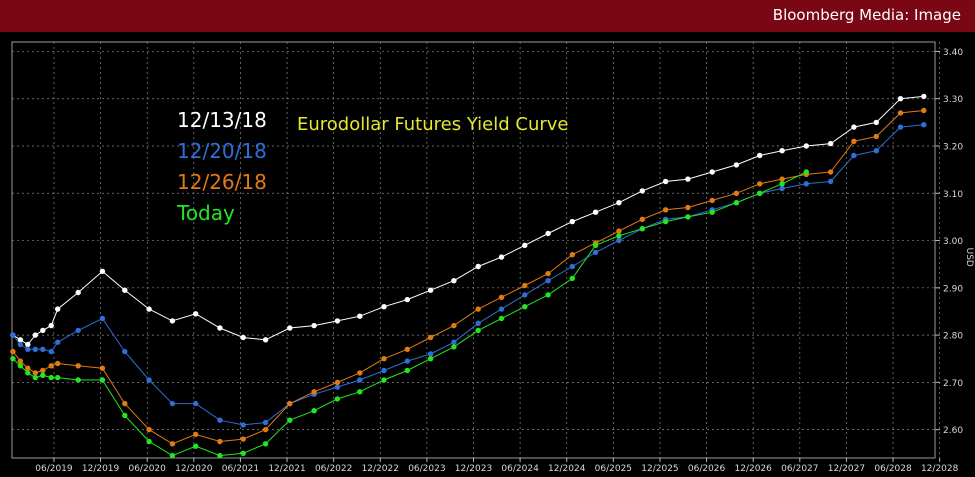  I want to click on legend-entry: 12/26/18, so click(222, 182).